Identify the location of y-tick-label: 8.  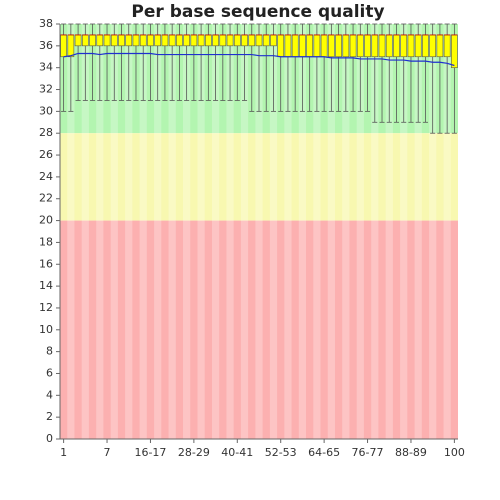
(49, 351).